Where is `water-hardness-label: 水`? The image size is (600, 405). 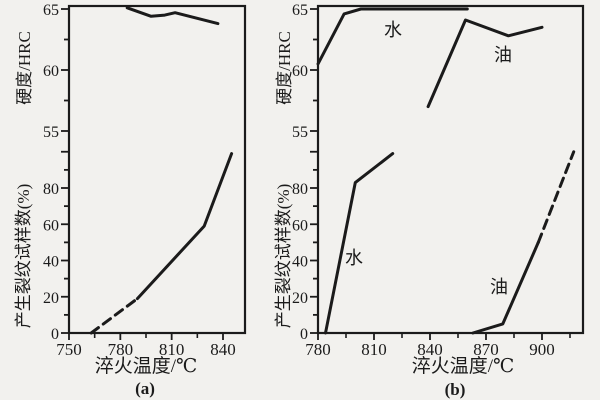
water-hardness-label: 水 is located at coordinates (393, 30).